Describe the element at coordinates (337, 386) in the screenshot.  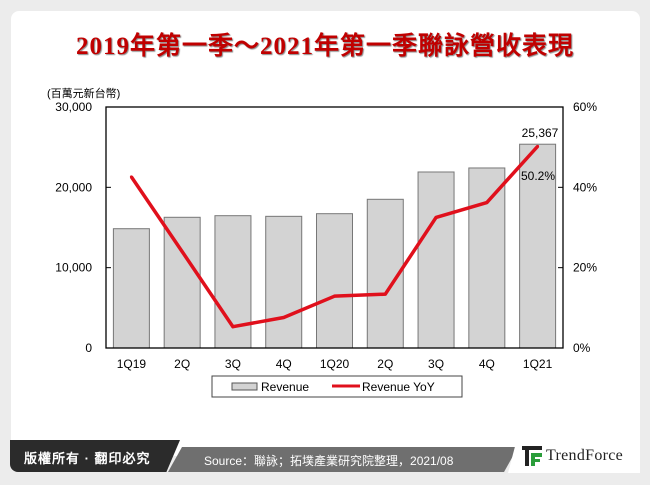
I see `legend: Revenue Revenue YoY` at that location.